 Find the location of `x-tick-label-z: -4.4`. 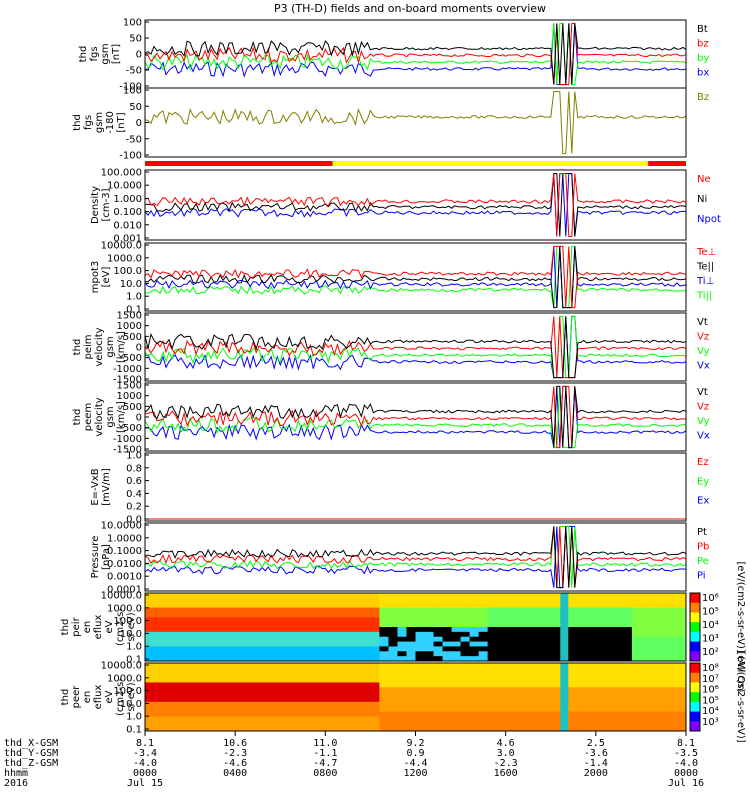

x-tick-label-z: -4.4 is located at coordinates (415, 763).